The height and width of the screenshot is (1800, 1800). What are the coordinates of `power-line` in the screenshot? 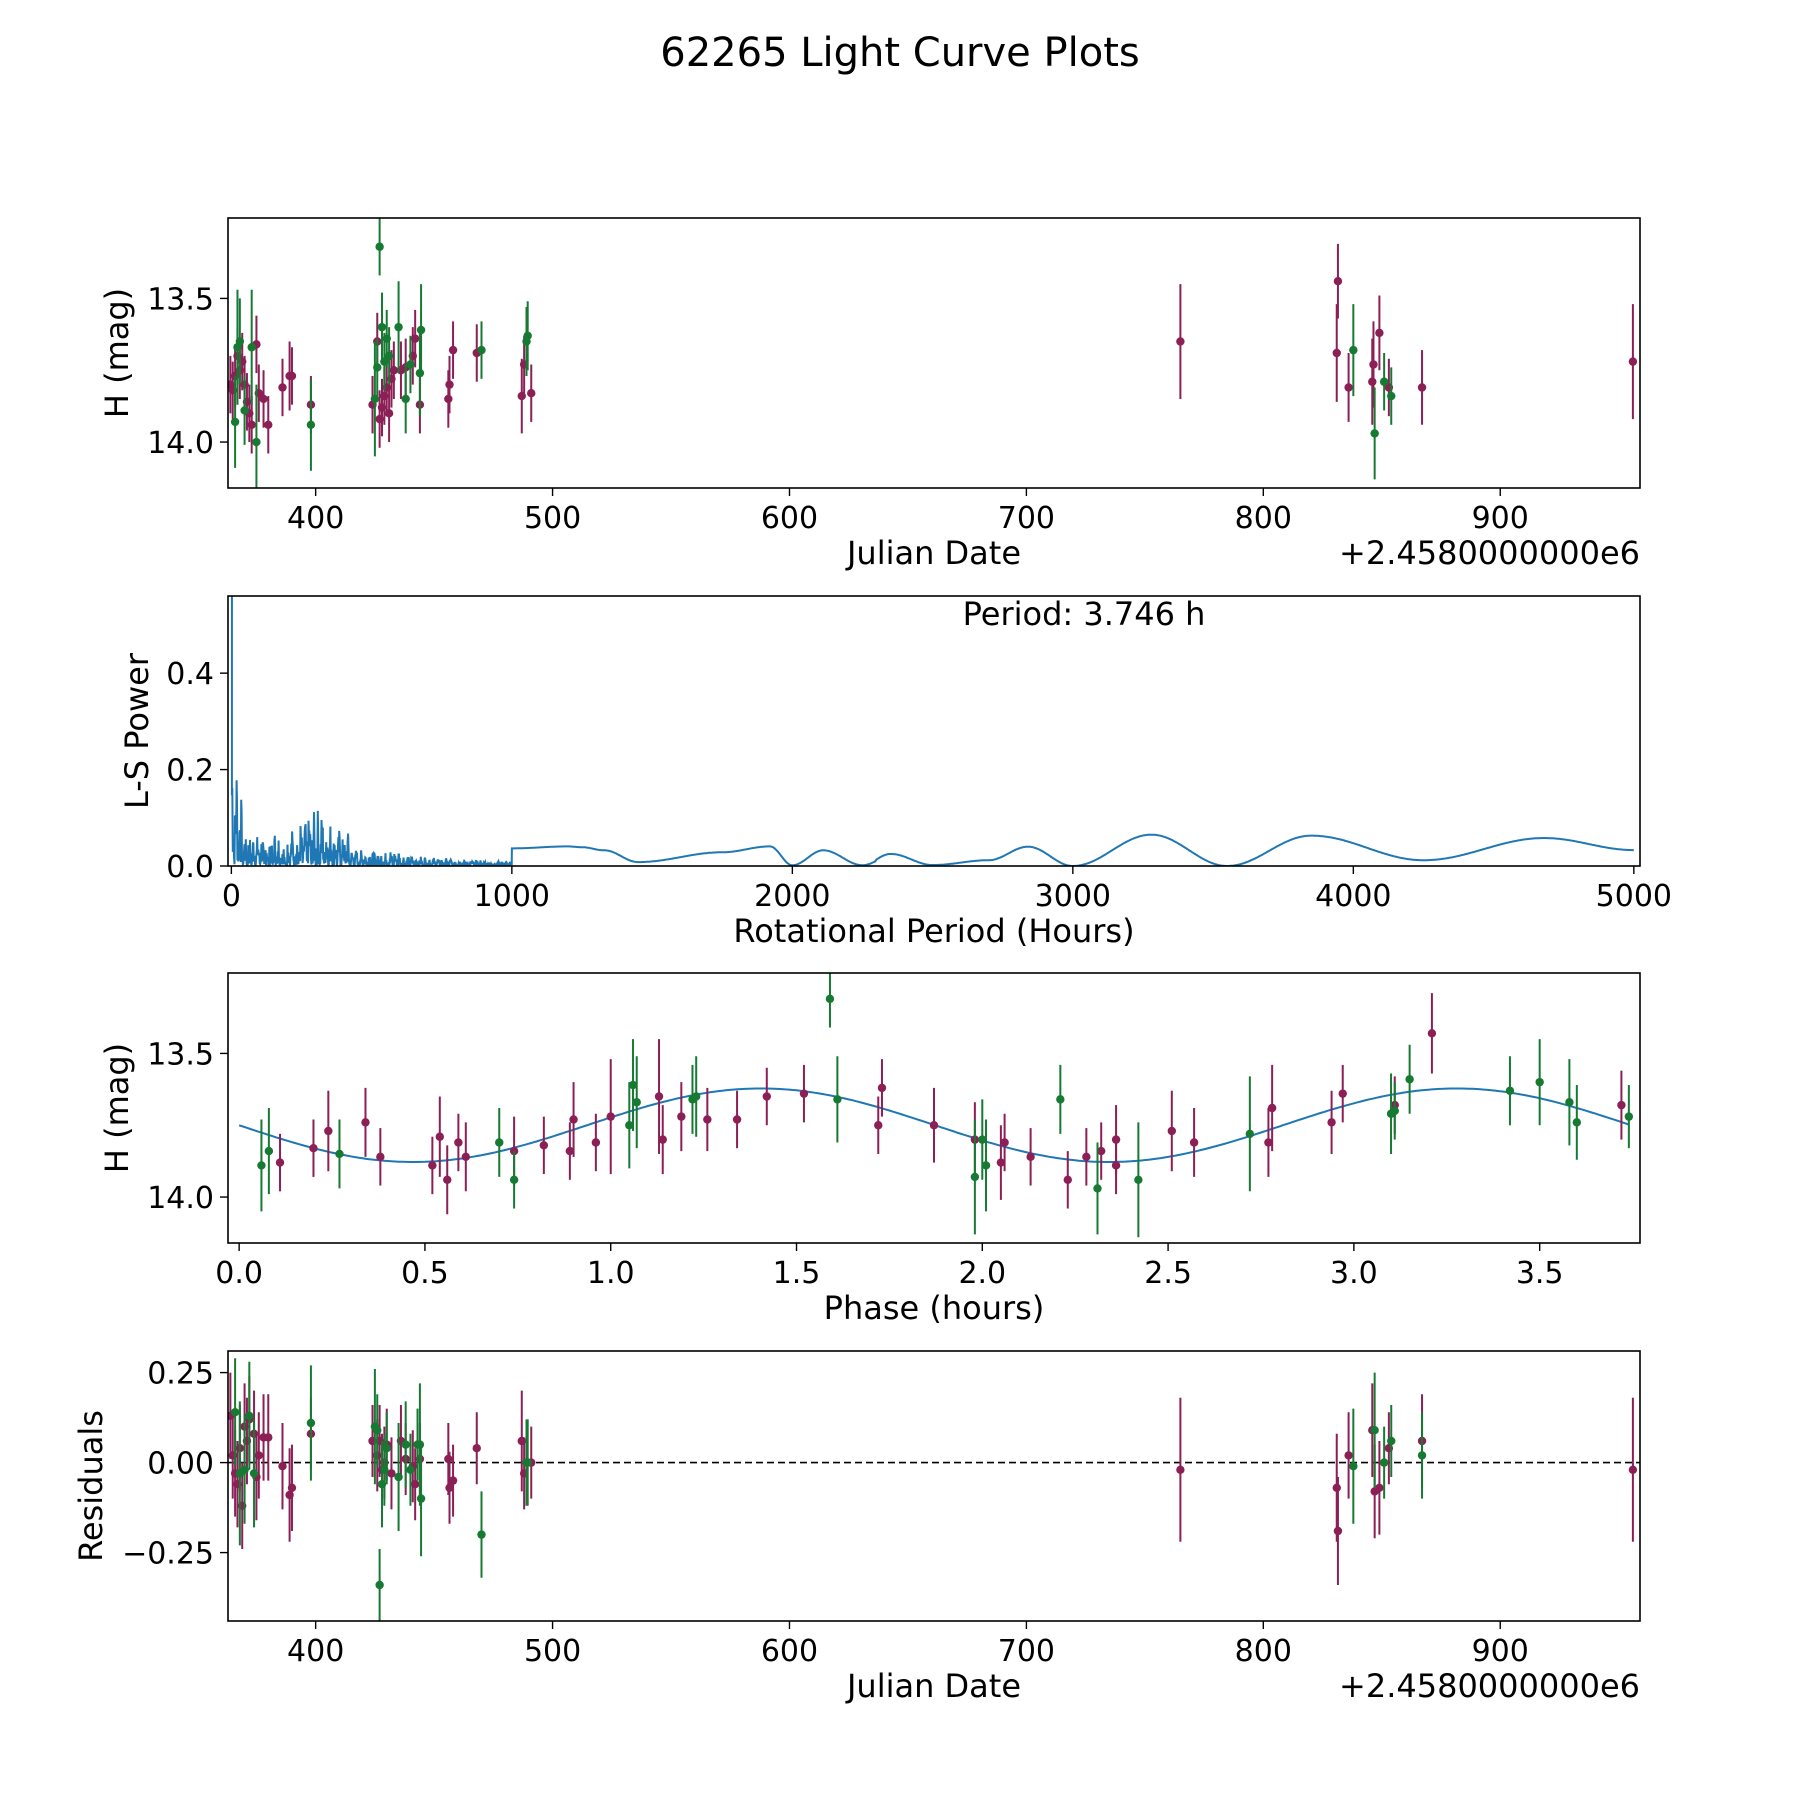 It's located at (932, 731).